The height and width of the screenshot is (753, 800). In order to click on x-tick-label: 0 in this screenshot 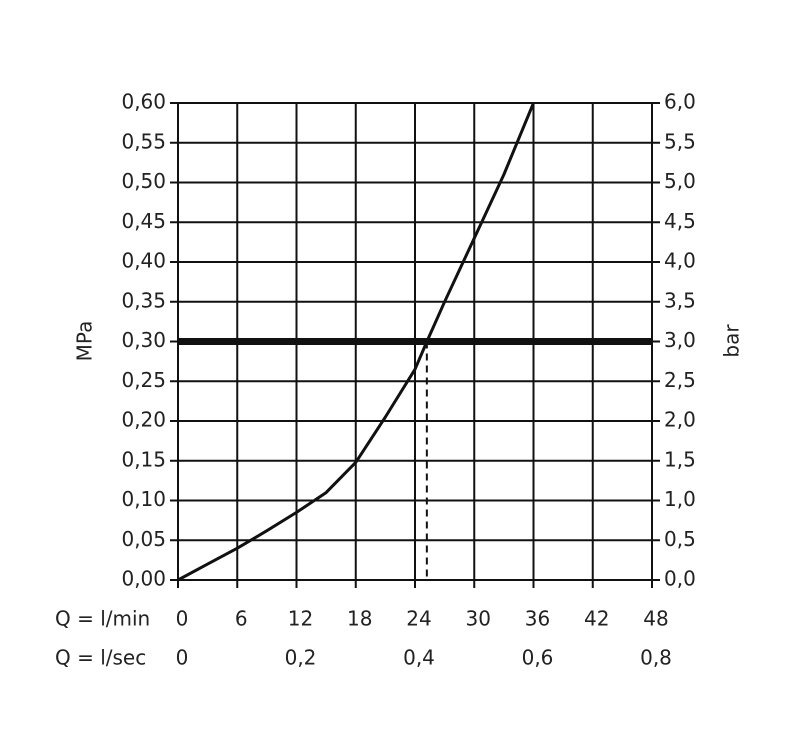, I will do `click(182, 619)`.